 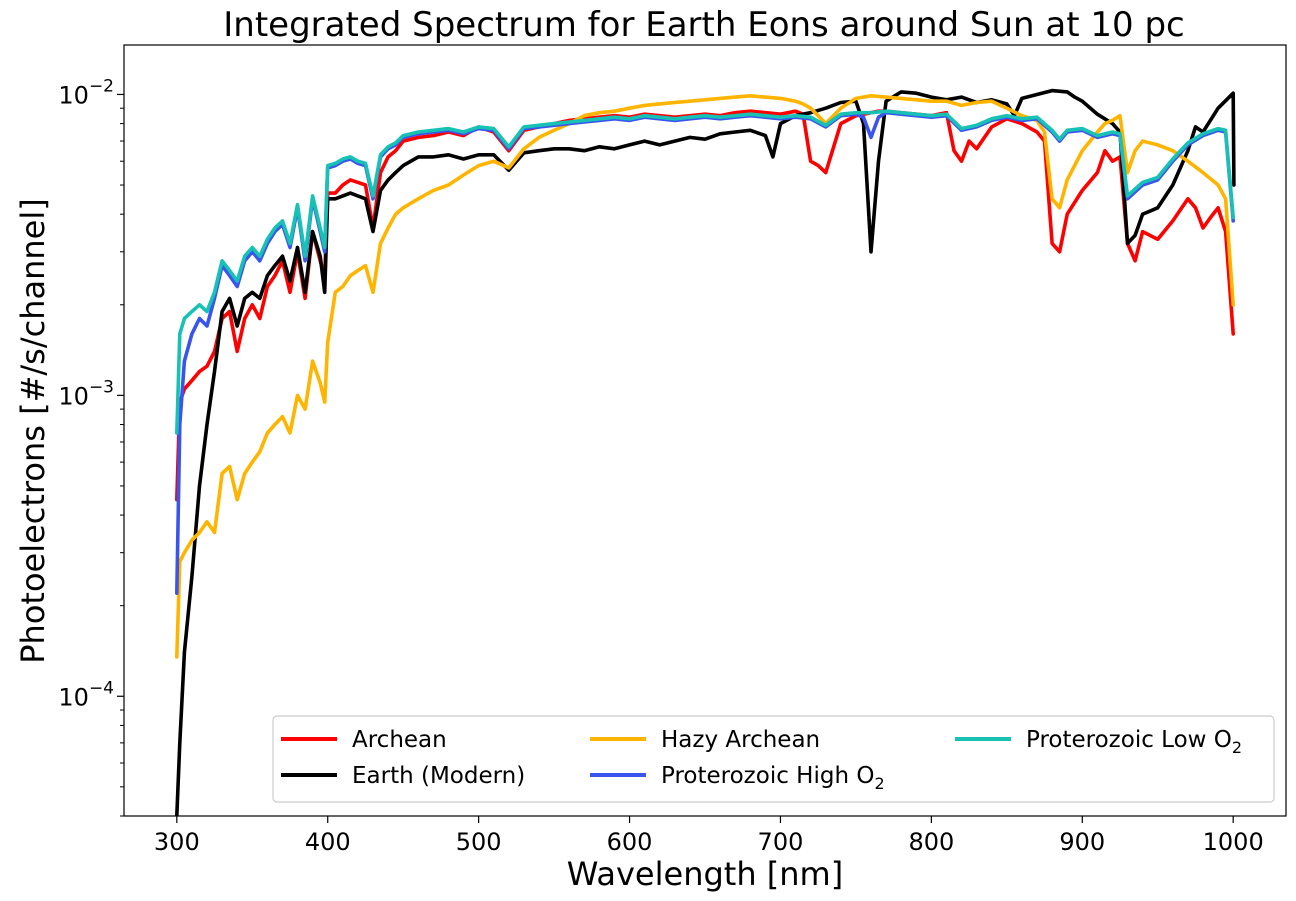 I want to click on x-tick-label: 300, so click(x=177, y=842).